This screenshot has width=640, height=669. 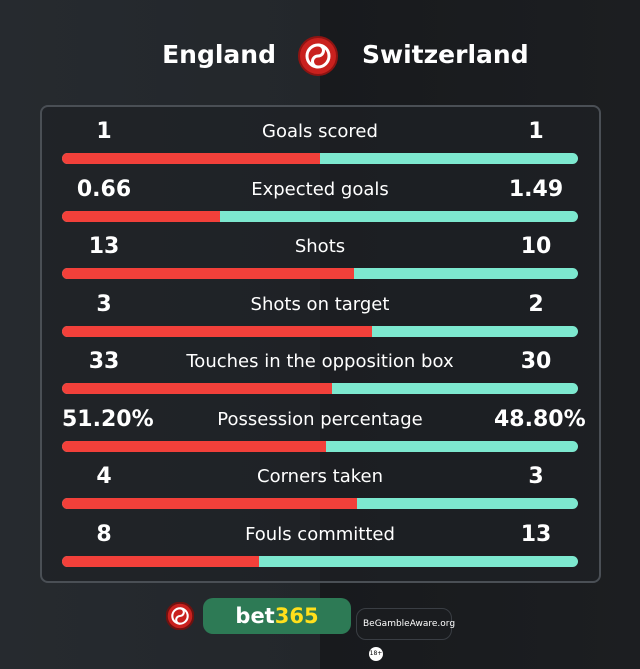 What do you see at coordinates (536, 304) in the screenshot?
I see `away-value: 2` at bounding box center [536, 304].